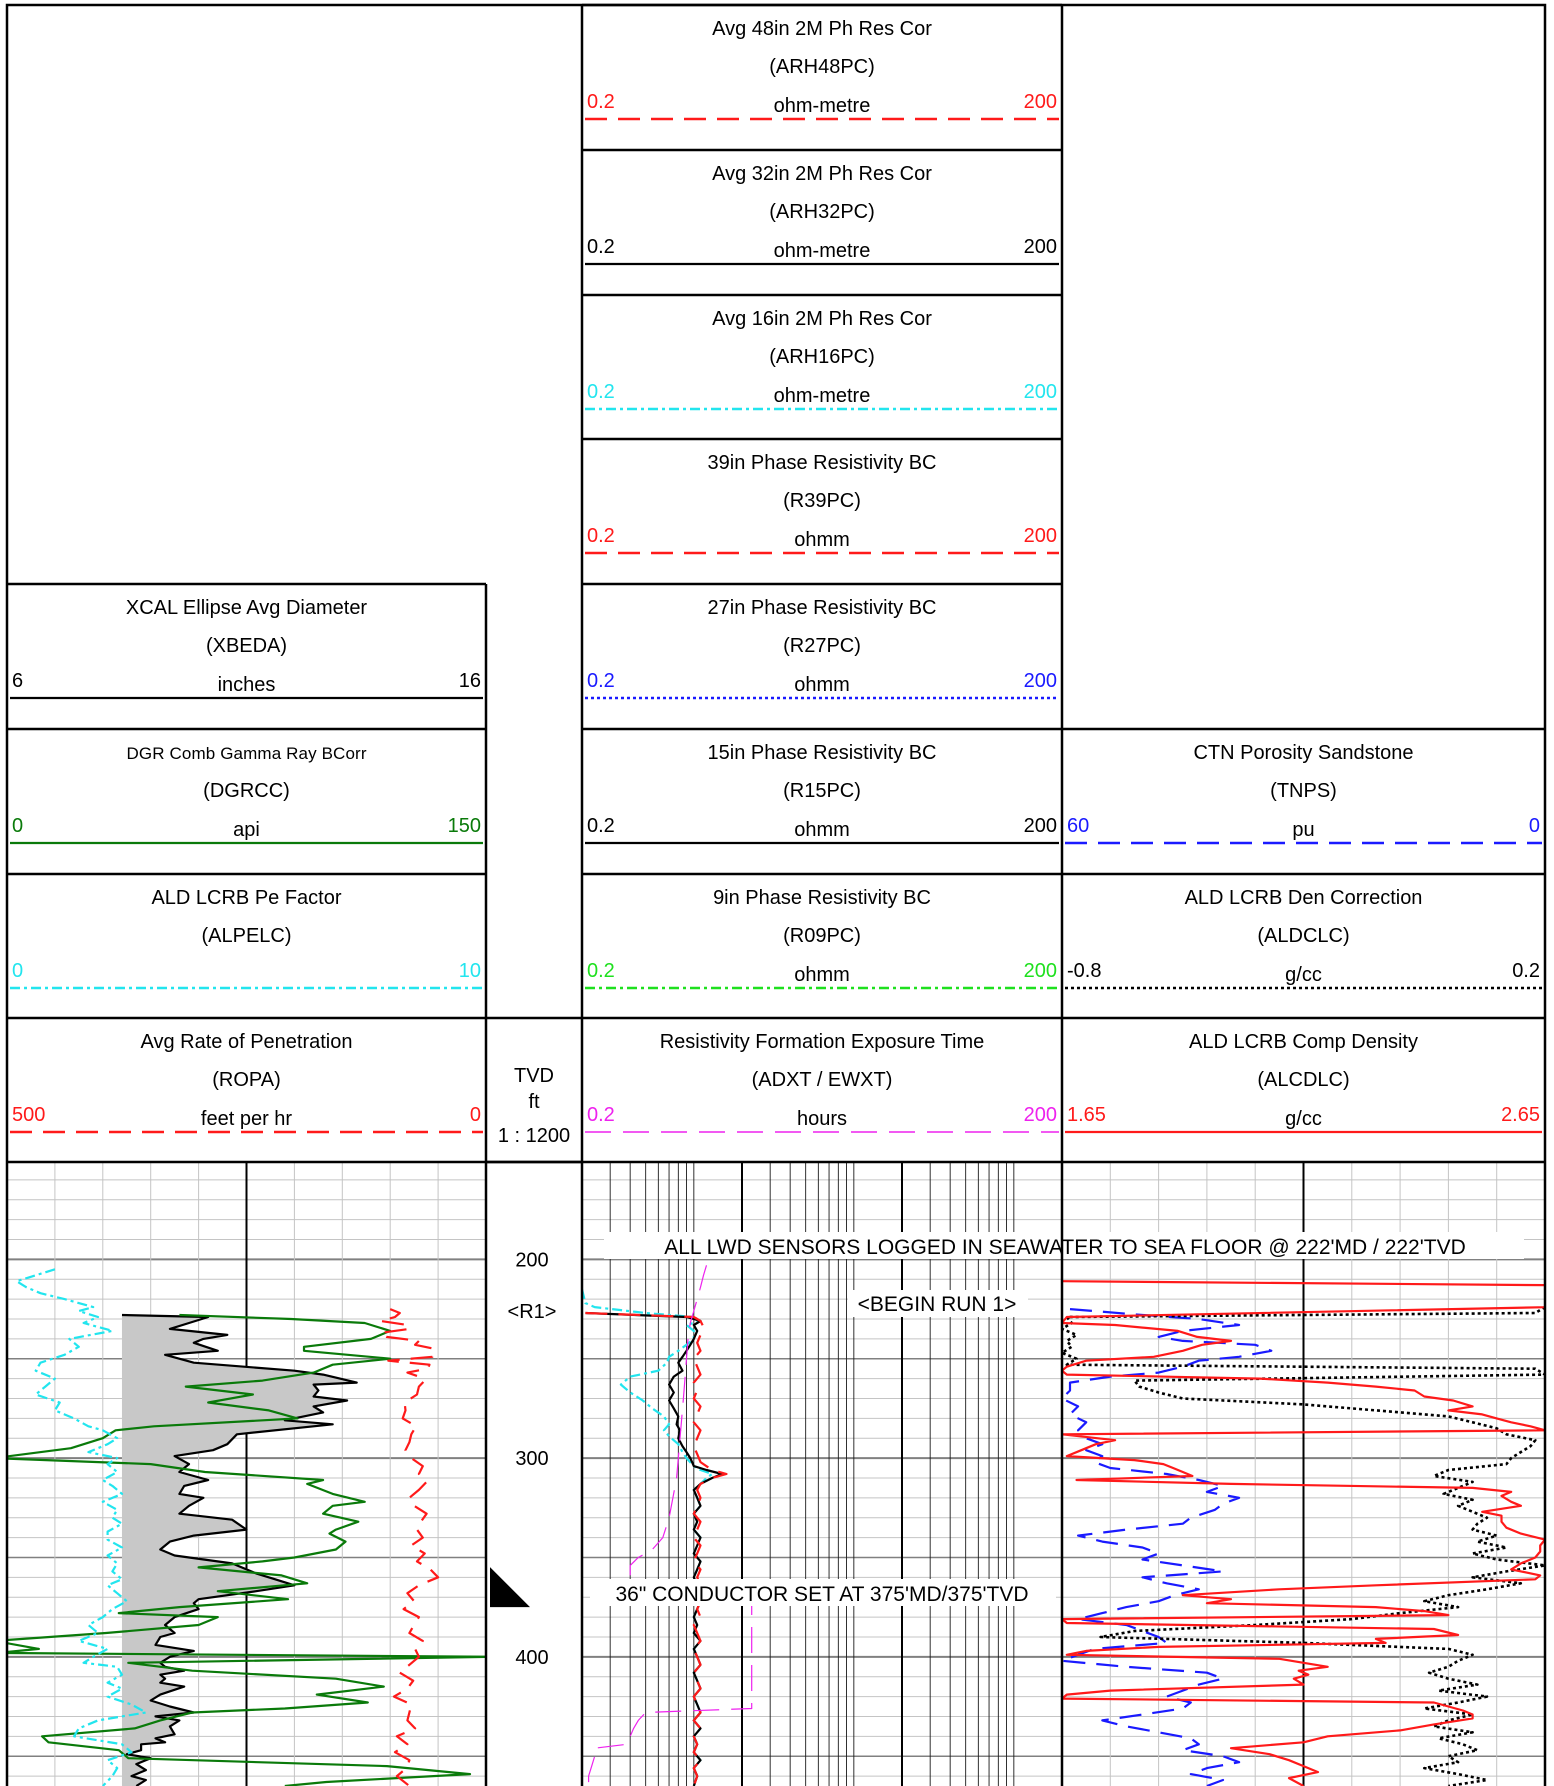  Describe the element at coordinates (247, 608) in the screenshot. I see `curve-title: XCAL Ellipse Avg Diameter` at that location.